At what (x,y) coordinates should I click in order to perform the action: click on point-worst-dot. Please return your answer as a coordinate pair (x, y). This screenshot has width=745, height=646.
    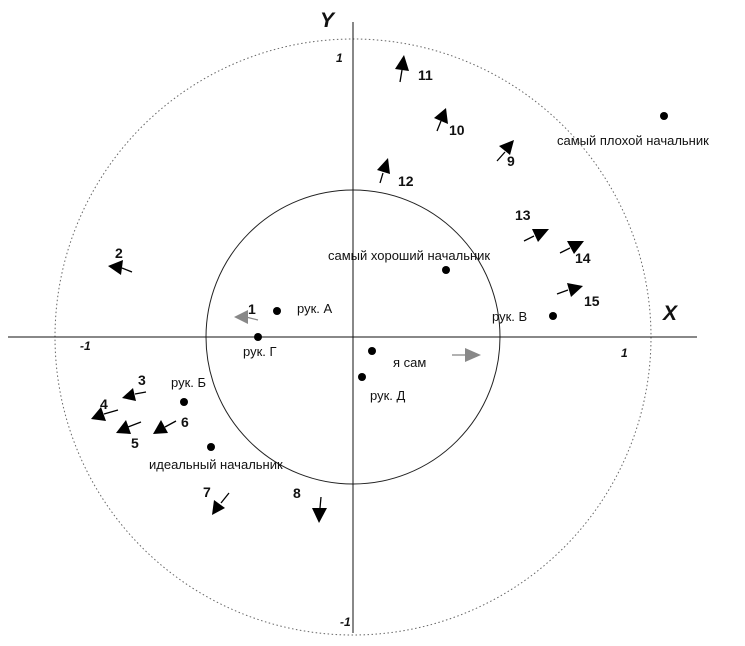
    Looking at the image, I should click on (664, 116).